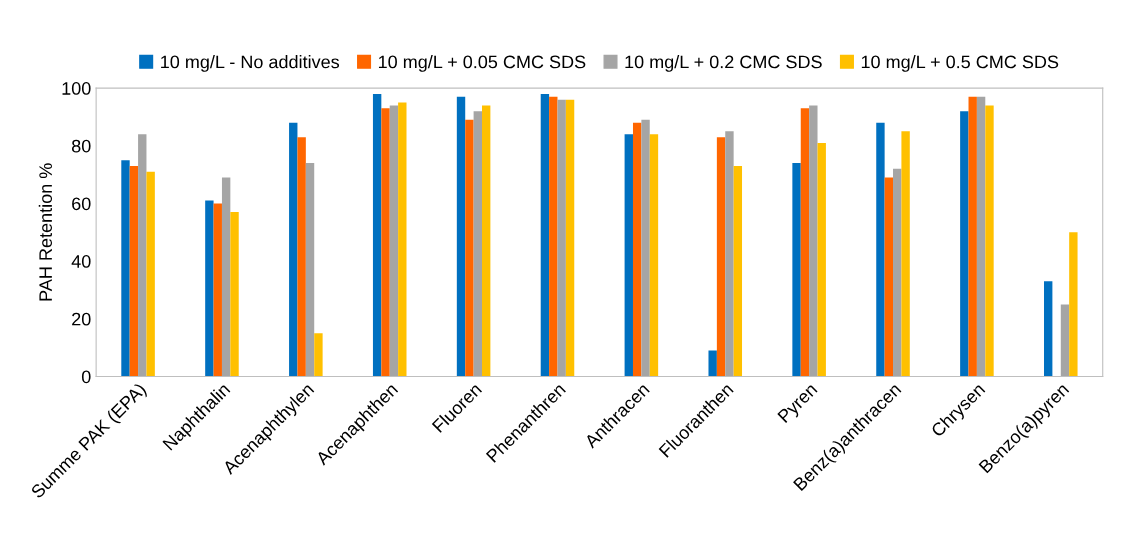 The image size is (1131, 534). What do you see at coordinates (81, 261) in the screenshot?
I see `y-tick-label: 40` at bounding box center [81, 261].